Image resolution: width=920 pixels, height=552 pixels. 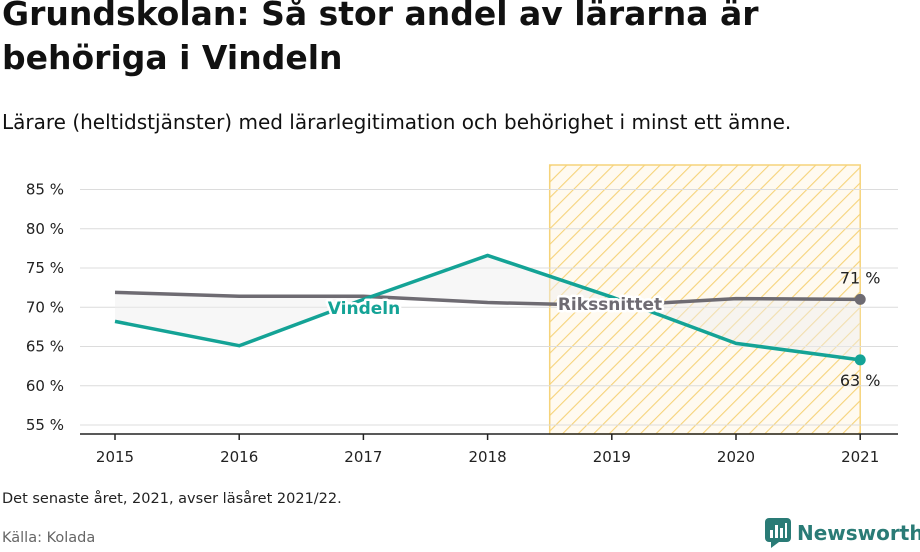 What do you see at coordinates (860, 277) in the screenshot?
I see `end-value-label-rikssnittet: 71 %` at bounding box center [860, 277].